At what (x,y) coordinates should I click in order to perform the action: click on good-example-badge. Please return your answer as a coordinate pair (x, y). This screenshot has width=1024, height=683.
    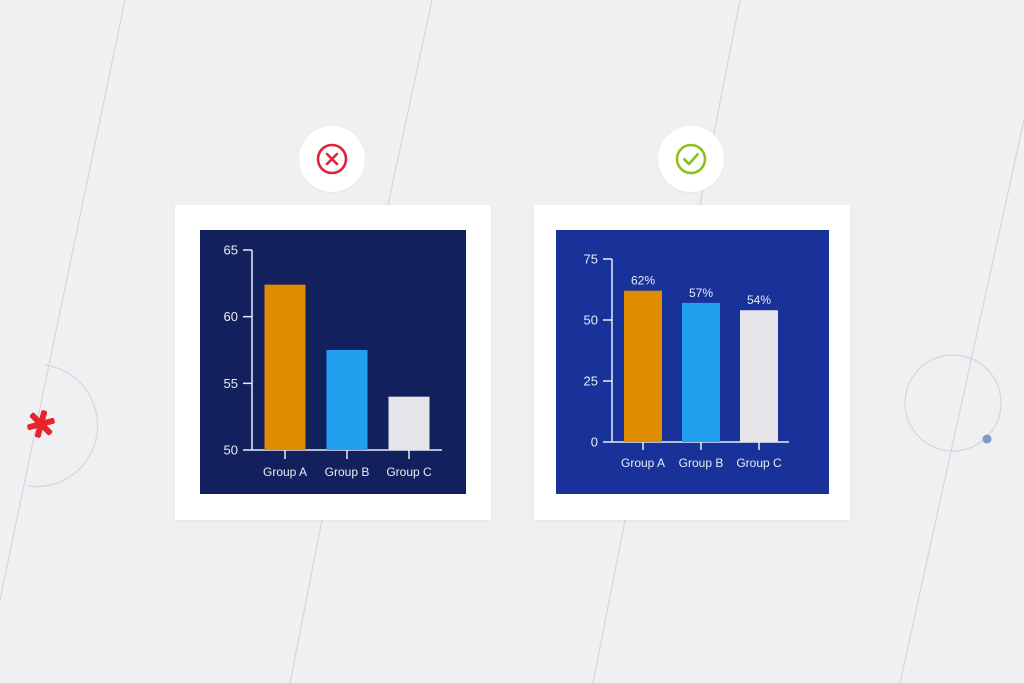
    Looking at the image, I should click on (691, 159).